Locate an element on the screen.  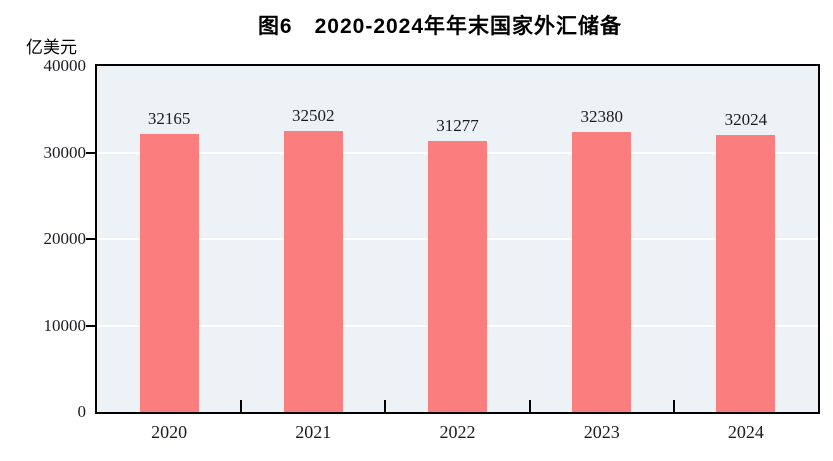
x-axis-tick-label: 2020 is located at coordinates (169, 432).